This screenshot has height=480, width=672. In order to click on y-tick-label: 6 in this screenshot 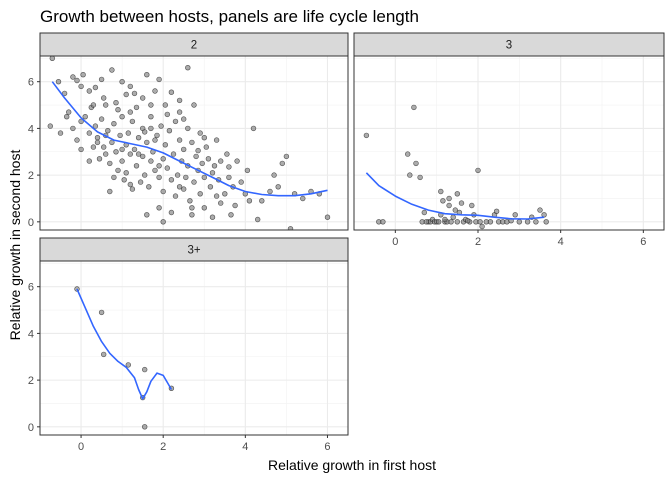, I will do `click(31, 288)`.